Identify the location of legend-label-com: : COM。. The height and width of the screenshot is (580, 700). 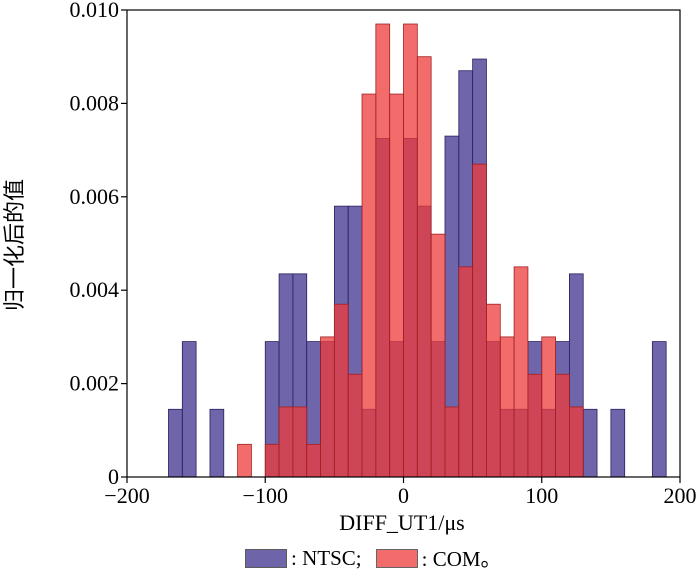
(461, 559).